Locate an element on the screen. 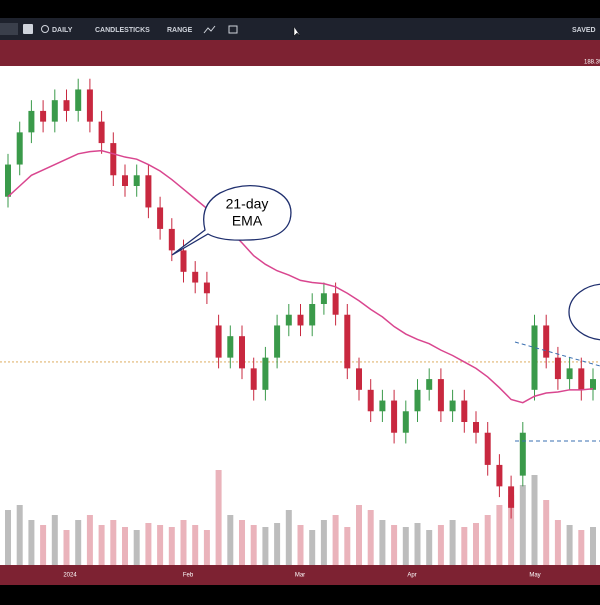 The height and width of the screenshot is (605, 600). chart-style-button: CANDLESTICKS is located at coordinates (122, 30).